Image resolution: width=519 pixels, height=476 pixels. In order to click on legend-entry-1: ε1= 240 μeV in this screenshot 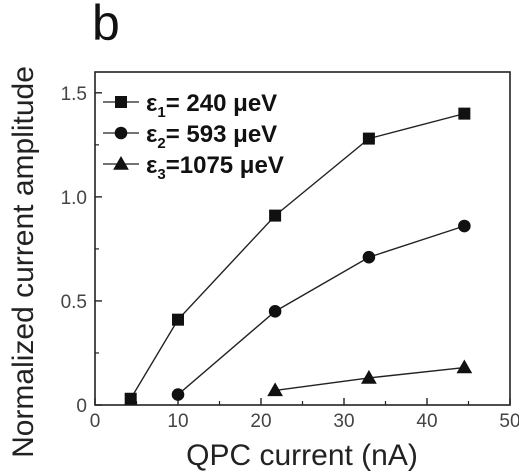, I will do `click(190, 105)`.